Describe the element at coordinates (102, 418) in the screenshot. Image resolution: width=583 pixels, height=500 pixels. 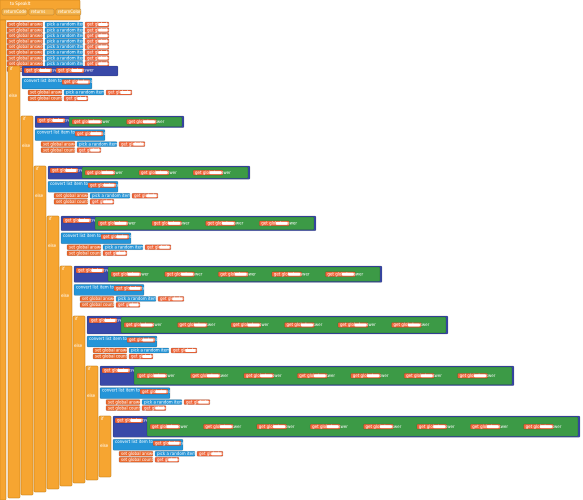
I see `if-label: if` at that location.